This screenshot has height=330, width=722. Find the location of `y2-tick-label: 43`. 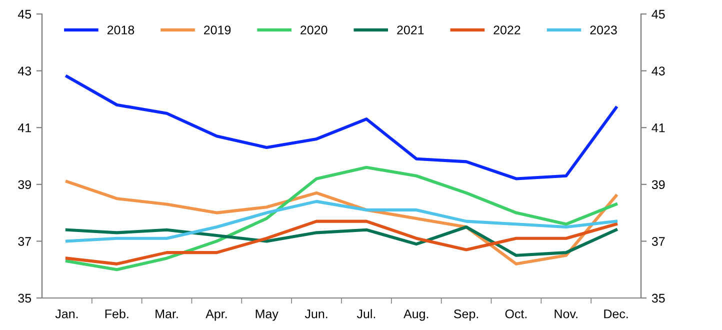

y2-tick-label: 43 is located at coordinates (658, 71).